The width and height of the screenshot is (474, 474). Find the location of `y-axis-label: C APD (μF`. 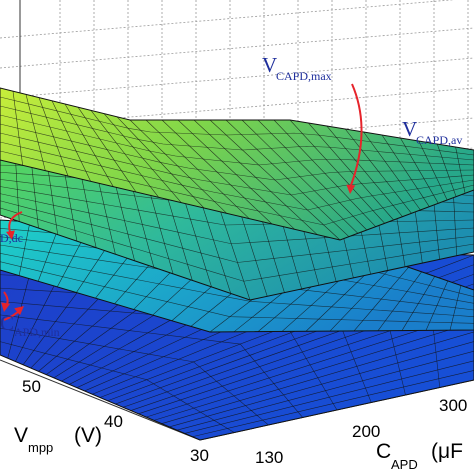

y-axis-label: C APD (μF is located at coordinates (419, 456).